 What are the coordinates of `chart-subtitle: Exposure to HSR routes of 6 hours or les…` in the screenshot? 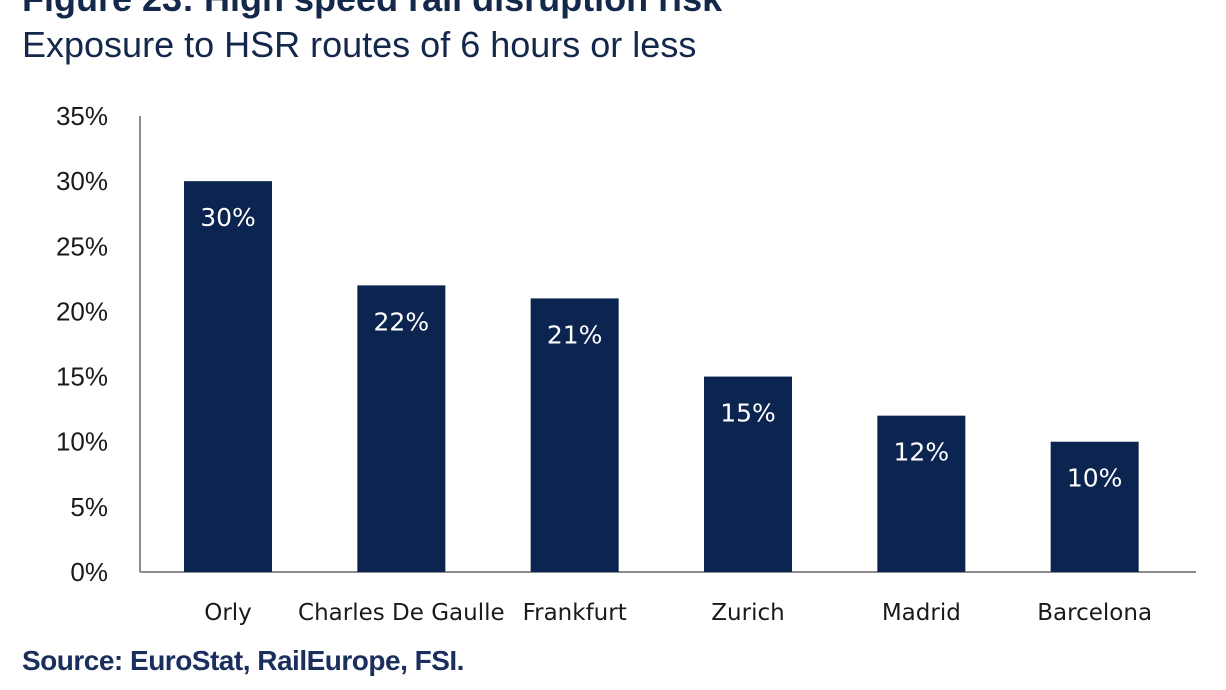 It's located at (359, 44).